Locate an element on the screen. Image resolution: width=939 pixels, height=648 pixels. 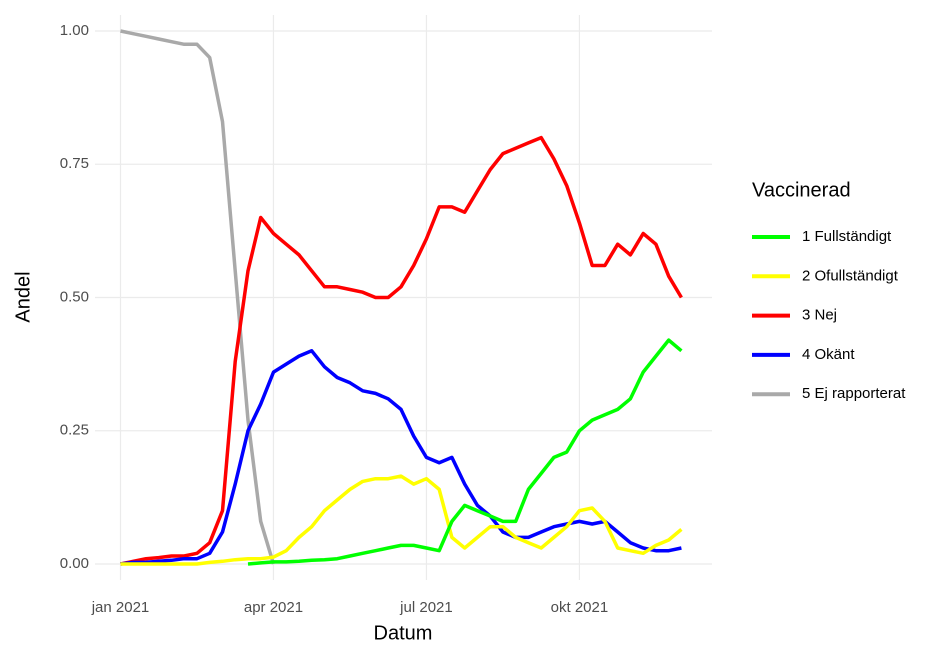
legend-label: 4 Okänt is located at coordinates (828, 354).